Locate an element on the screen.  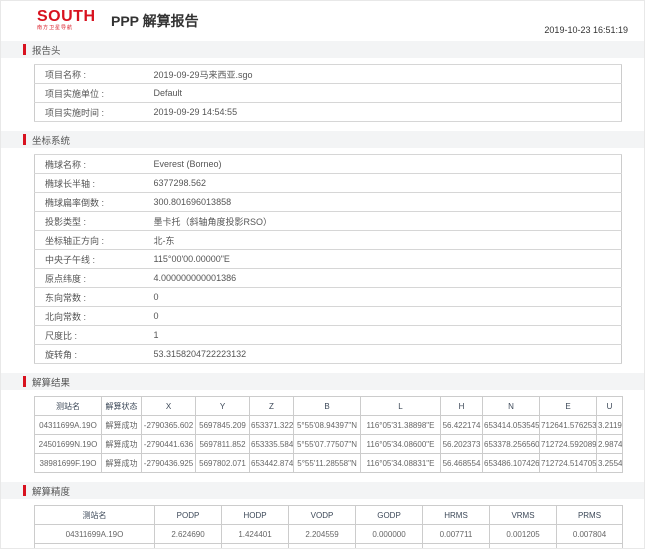
column-header: VRMS is located at coordinates (523, 515).